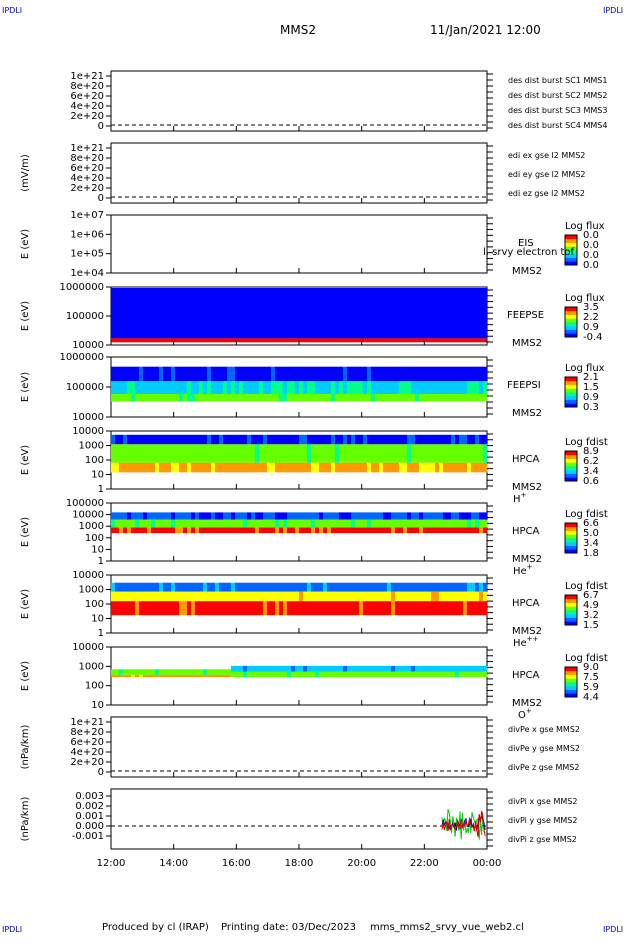 The image size is (630, 938). I want to click on y-tick-label: 10000, so click(88, 417).